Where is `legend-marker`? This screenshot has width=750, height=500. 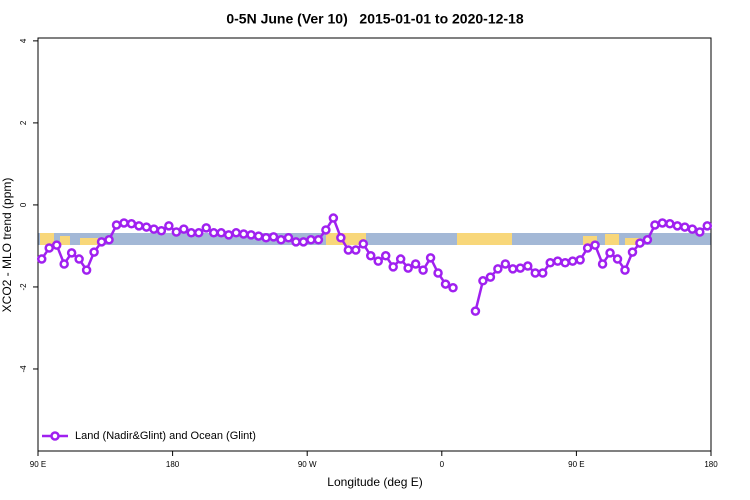 legend-marker is located at coordinates (55, 436).